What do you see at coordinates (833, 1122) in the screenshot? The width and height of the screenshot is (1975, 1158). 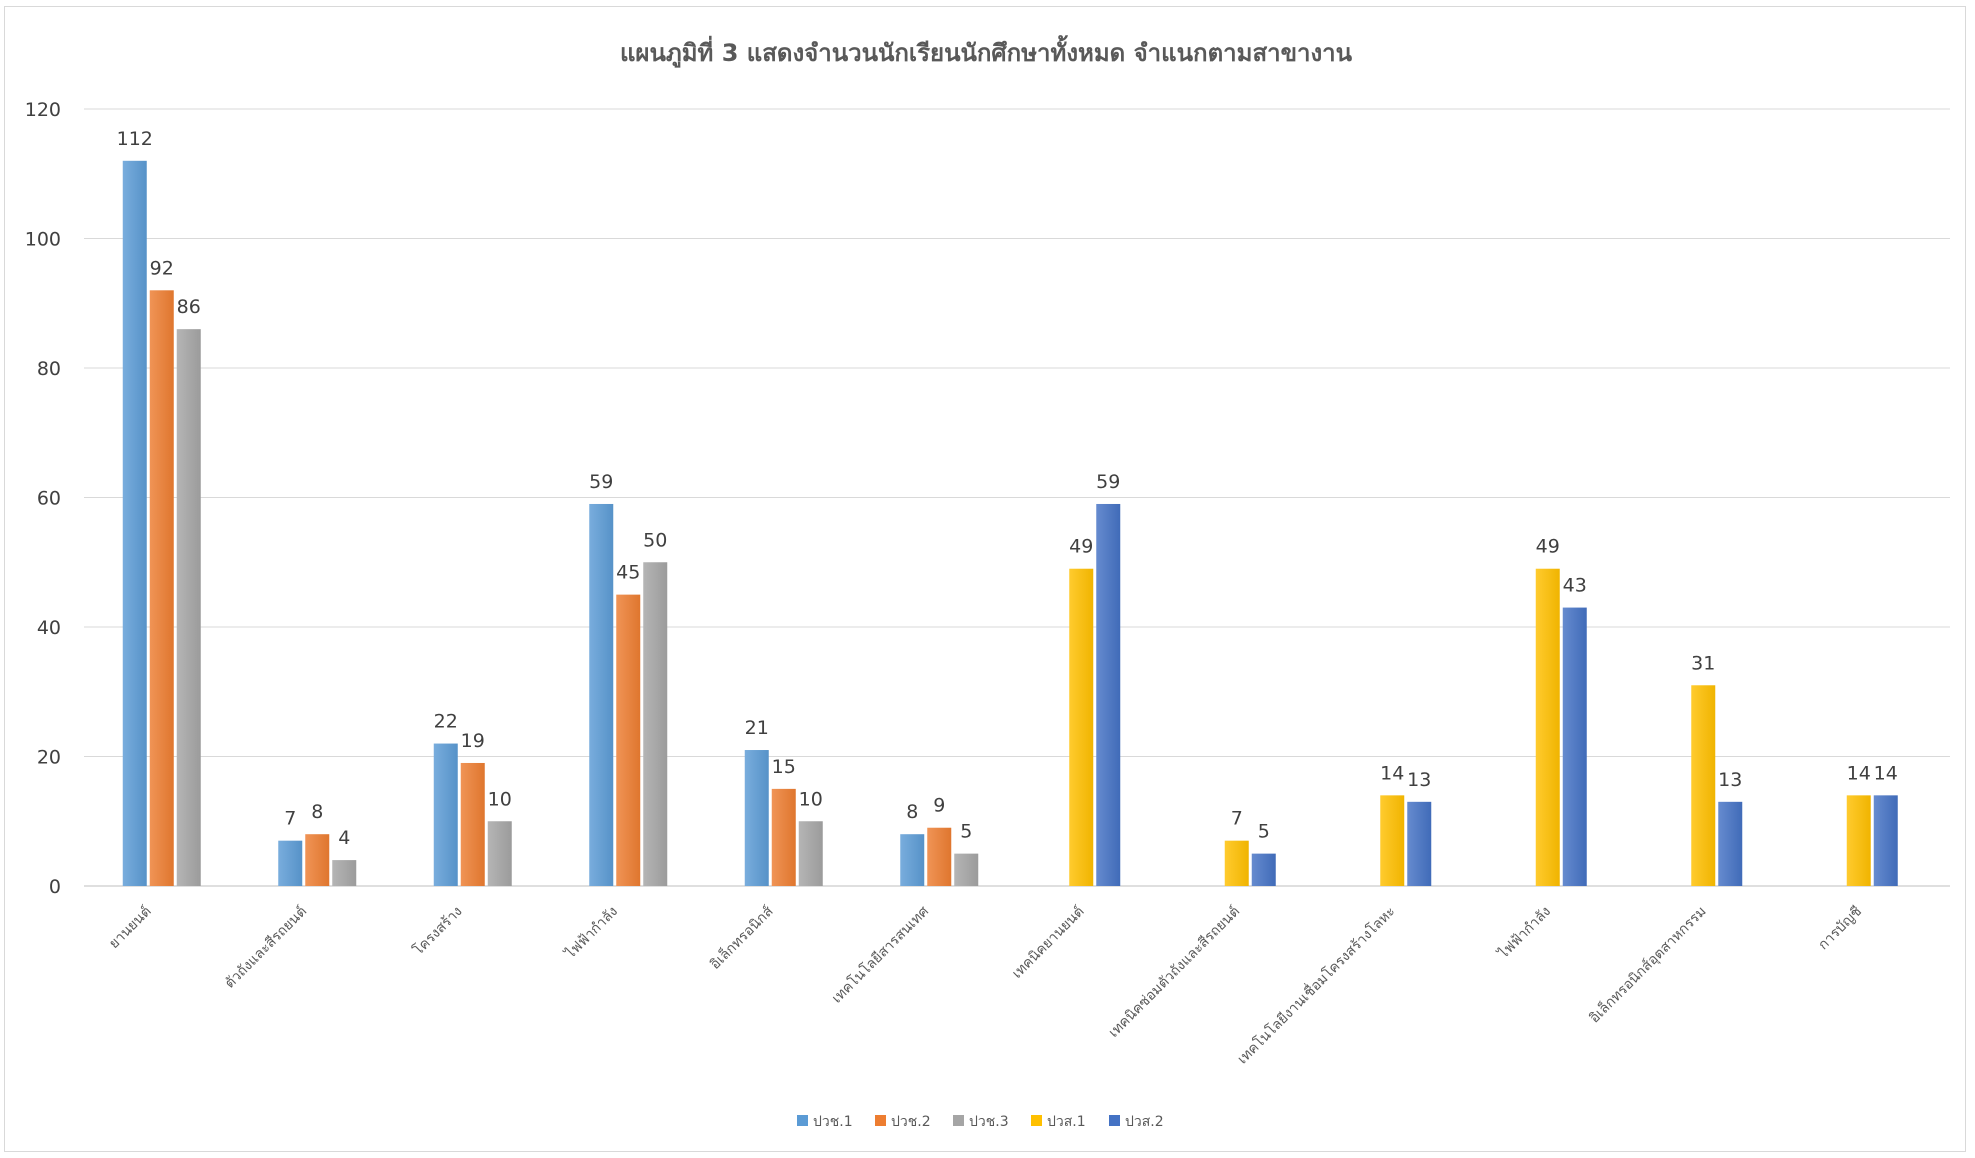 I see `legend-label: ปวช.1` at bounding box center [833, 1122].